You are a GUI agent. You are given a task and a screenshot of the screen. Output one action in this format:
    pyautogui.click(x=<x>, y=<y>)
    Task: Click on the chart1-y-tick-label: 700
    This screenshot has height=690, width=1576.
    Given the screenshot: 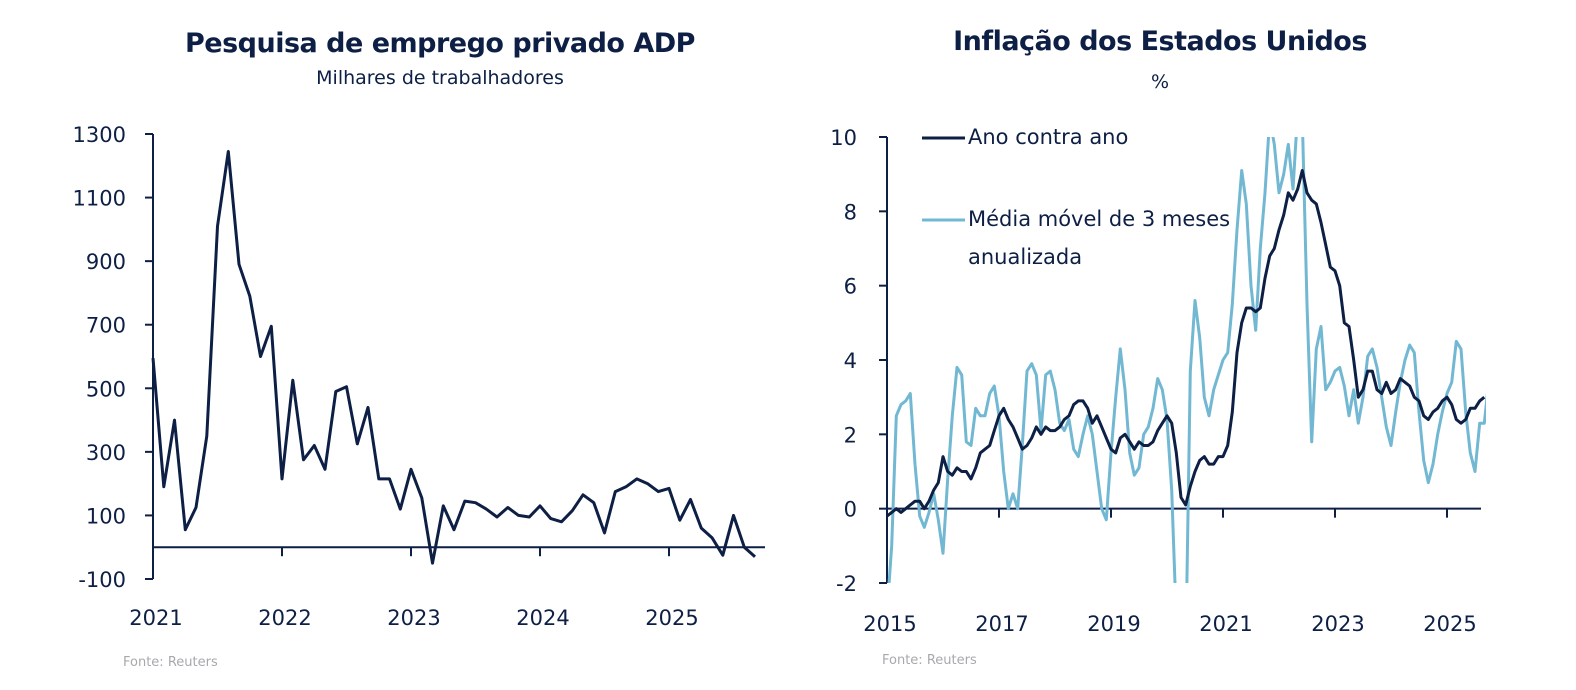 What is the action you would take?
    pyautogui.click(x=106, y=326)
    